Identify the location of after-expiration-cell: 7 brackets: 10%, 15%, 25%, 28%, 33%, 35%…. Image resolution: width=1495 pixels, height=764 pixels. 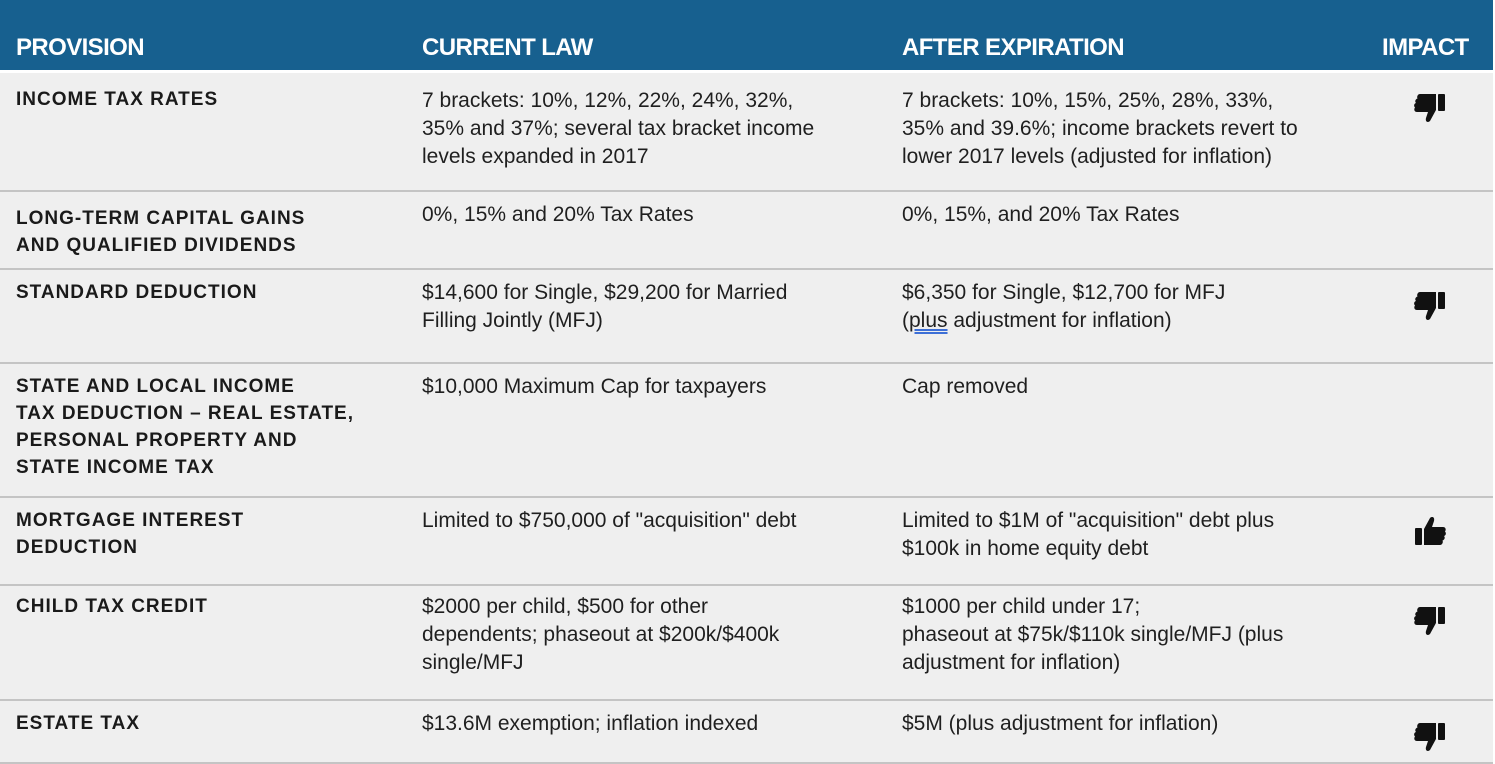
(1100, 128).